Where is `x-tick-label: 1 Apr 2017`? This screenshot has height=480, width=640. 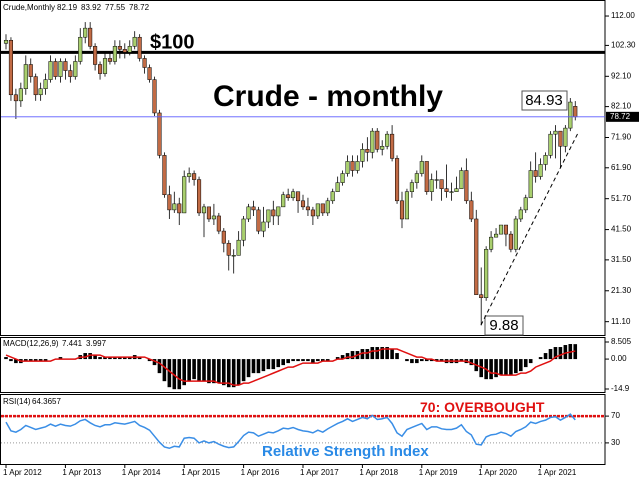
x-tick-label: 1 Apr 2017 is located at coordinates (319, 472).